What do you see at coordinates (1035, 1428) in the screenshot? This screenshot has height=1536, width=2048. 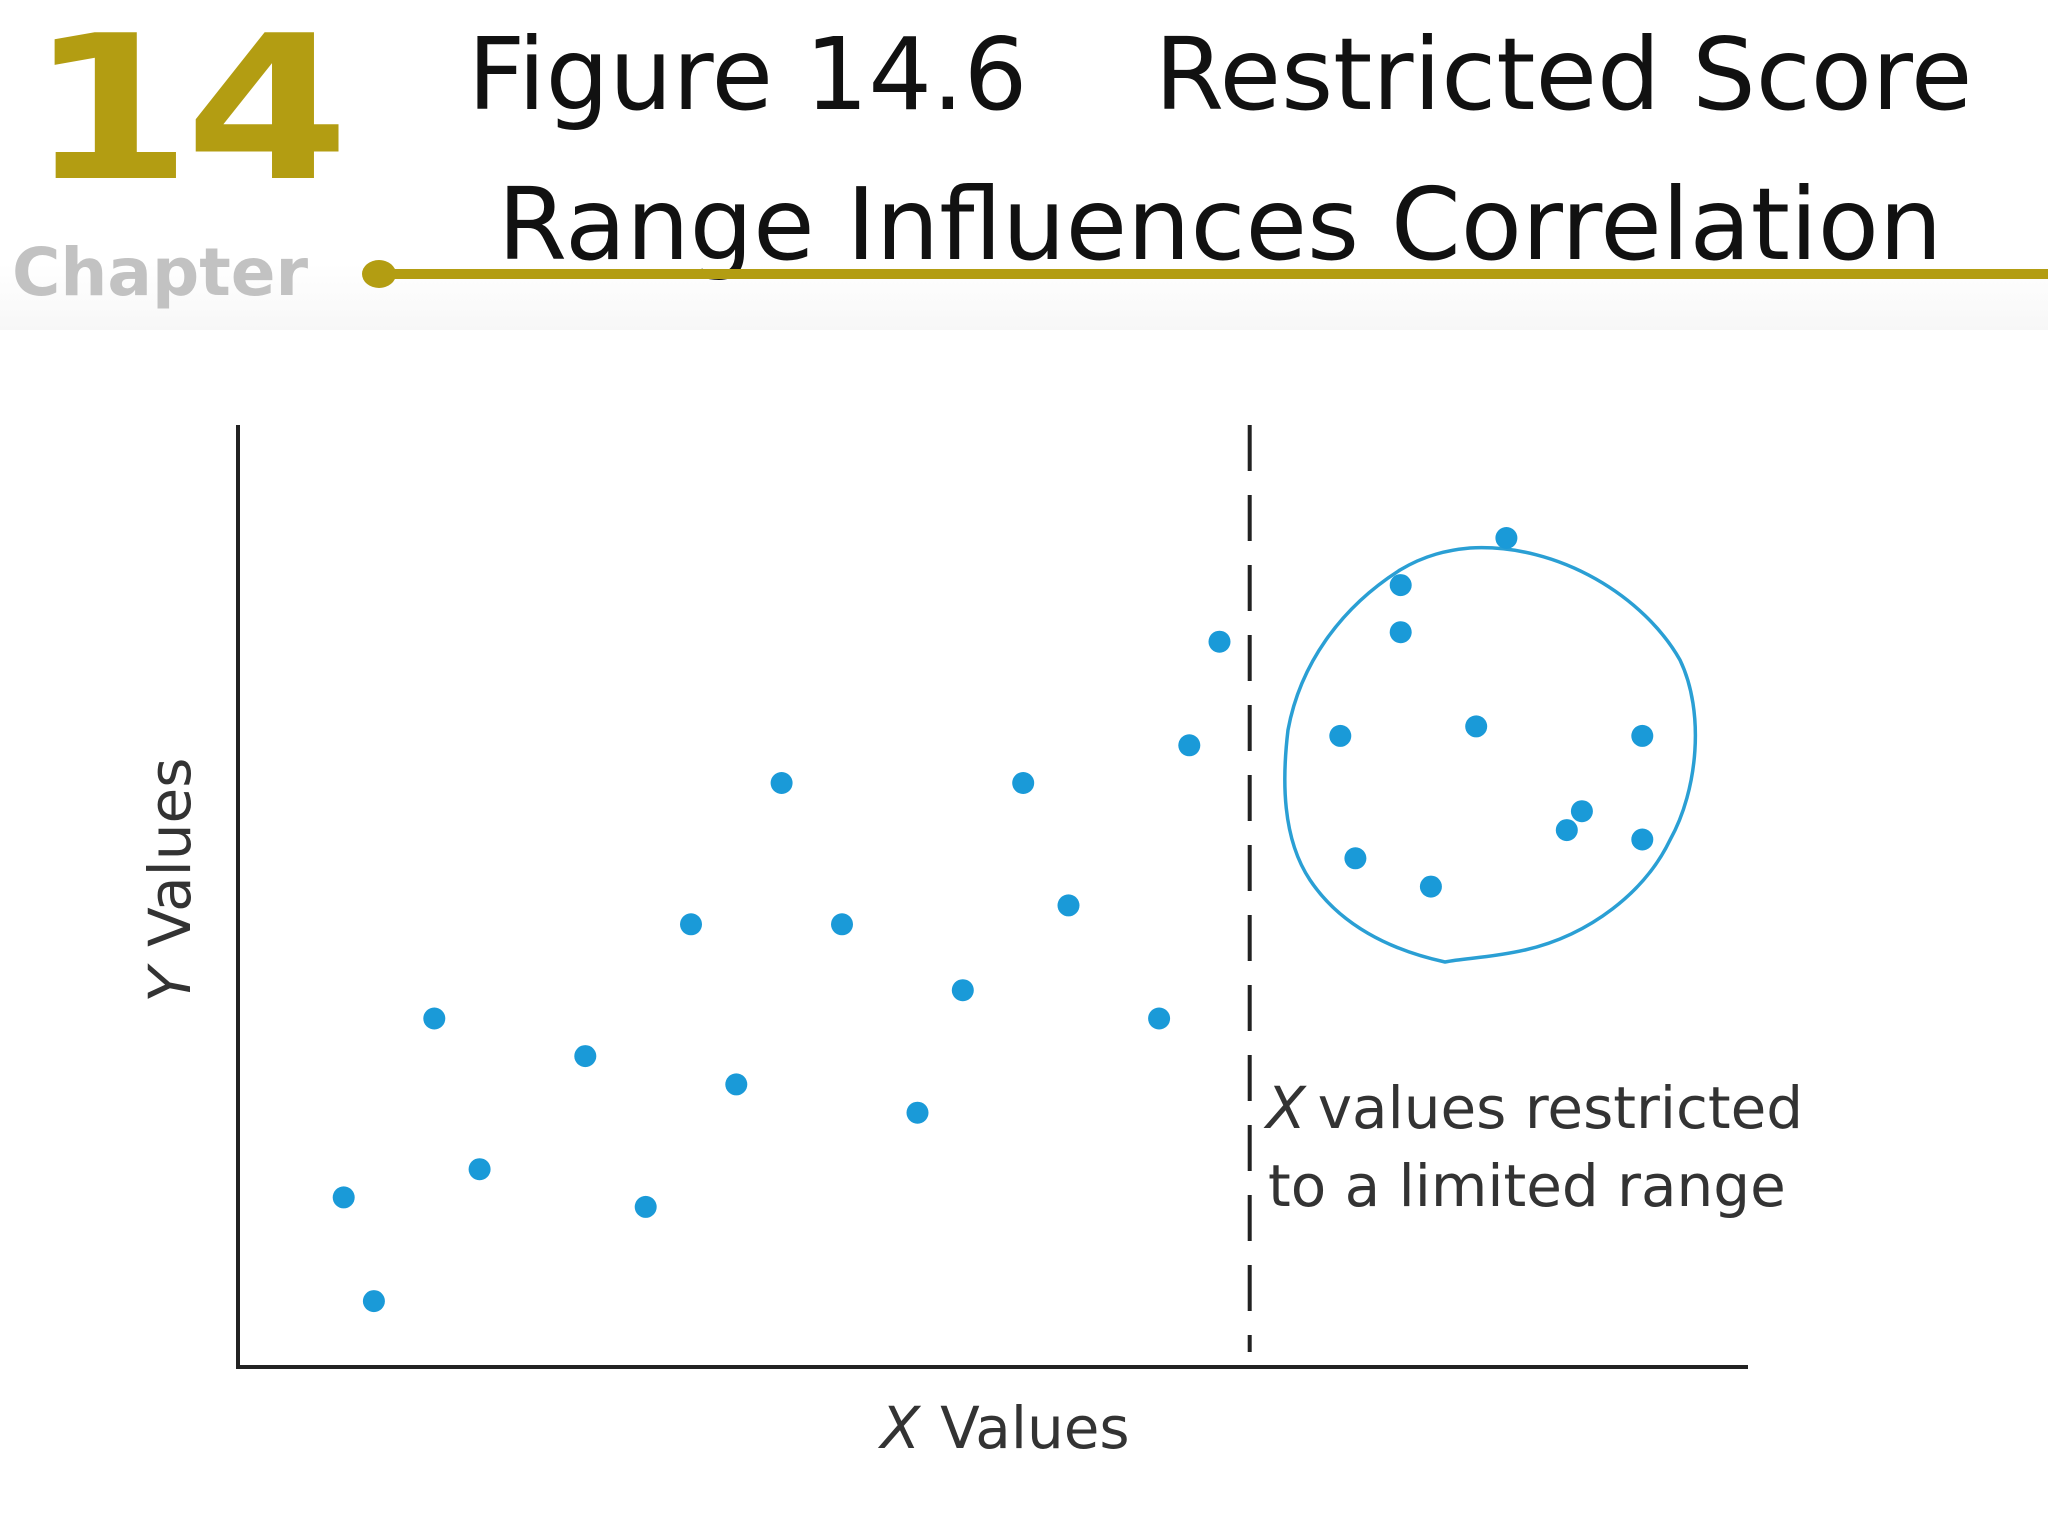 I see `x-axis-label-rest: Values` at bounding box center [1035, 1428].